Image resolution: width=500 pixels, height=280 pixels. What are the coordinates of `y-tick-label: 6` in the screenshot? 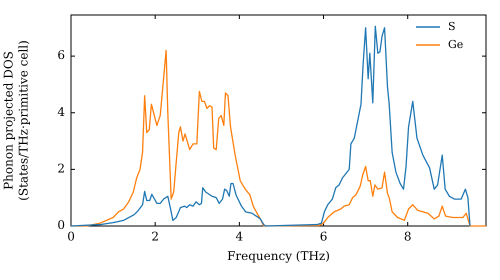 It's located at (61, 55).